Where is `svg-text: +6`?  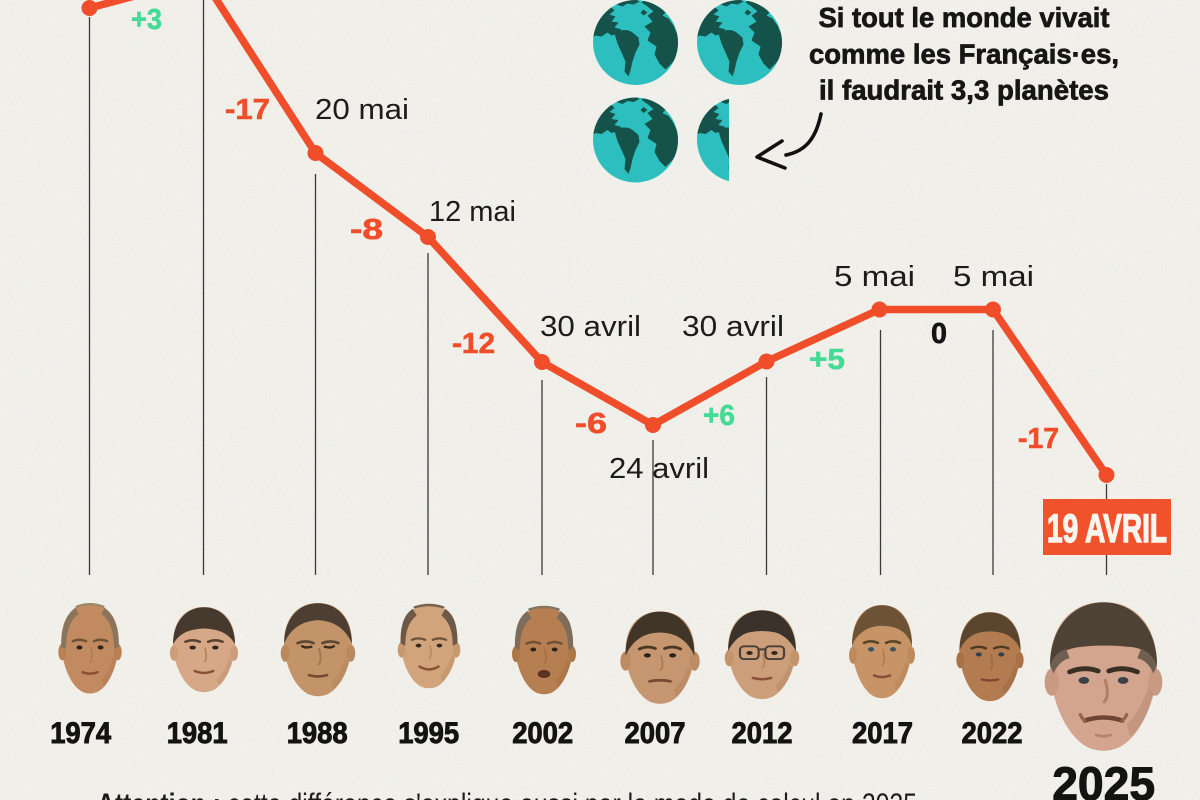 svg-text: +6 is located at coordinates (719, 416).